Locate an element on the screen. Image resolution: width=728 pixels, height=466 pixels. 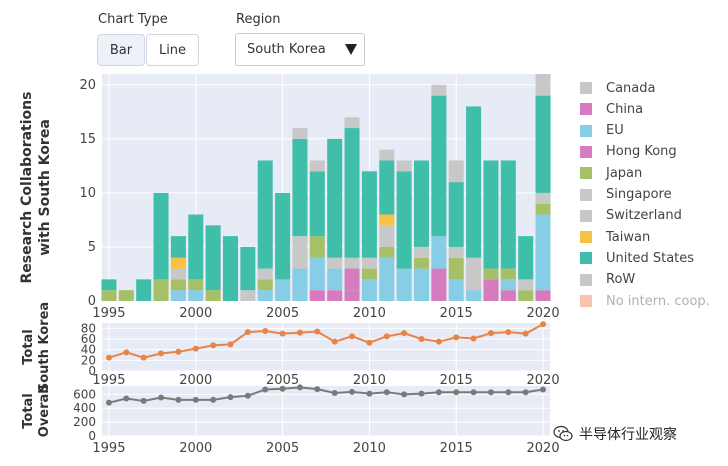
legend-item: Japan is located at coordinates (611, 173).